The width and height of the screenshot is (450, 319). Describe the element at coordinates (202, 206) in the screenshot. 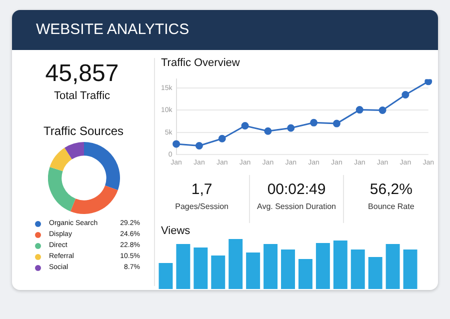

I see `text: Pages/Session` at that location.